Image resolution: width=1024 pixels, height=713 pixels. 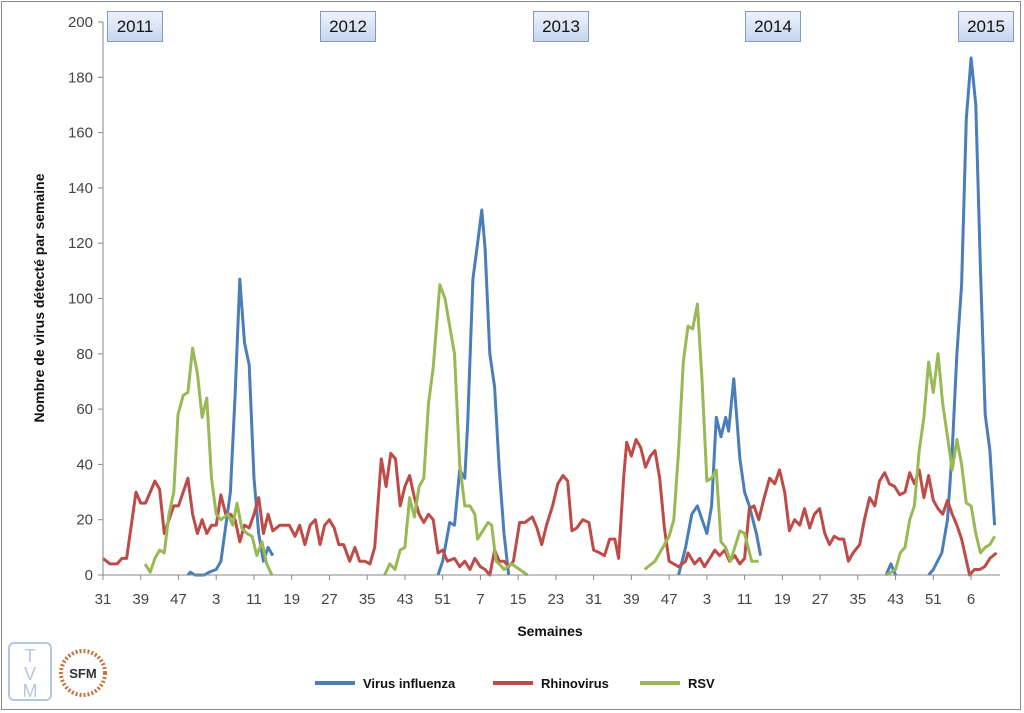 I want to click on y-axis-title: Nombre de virus détecté par semaine, so click(x=39, y=297).